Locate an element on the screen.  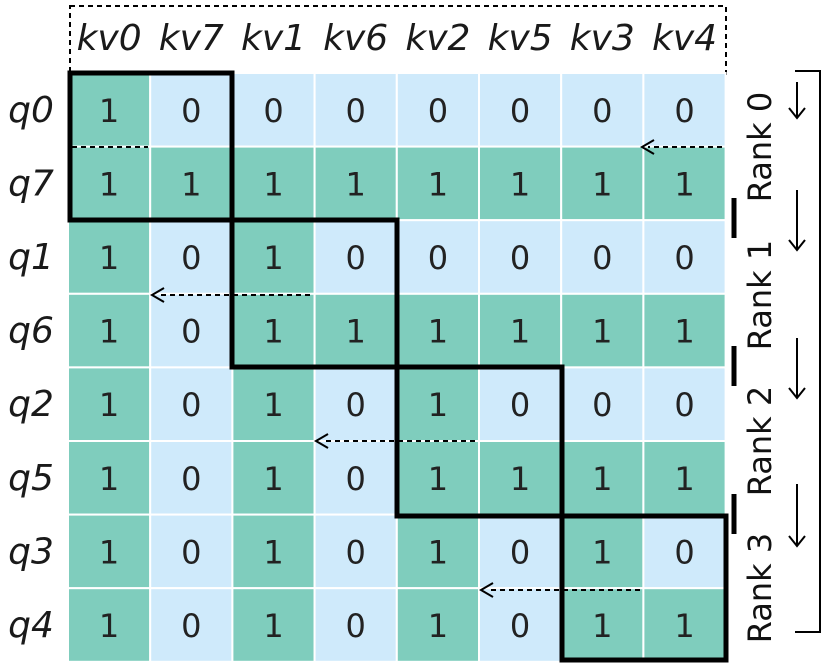
row-header: q3 is located at coordinates (31, 551).